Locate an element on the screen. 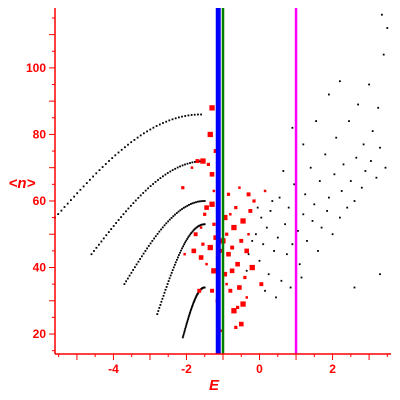 Image resolution: width=400 pixels, height=400 pixels. x-axis-title: E is located at coordinates (214, 385).